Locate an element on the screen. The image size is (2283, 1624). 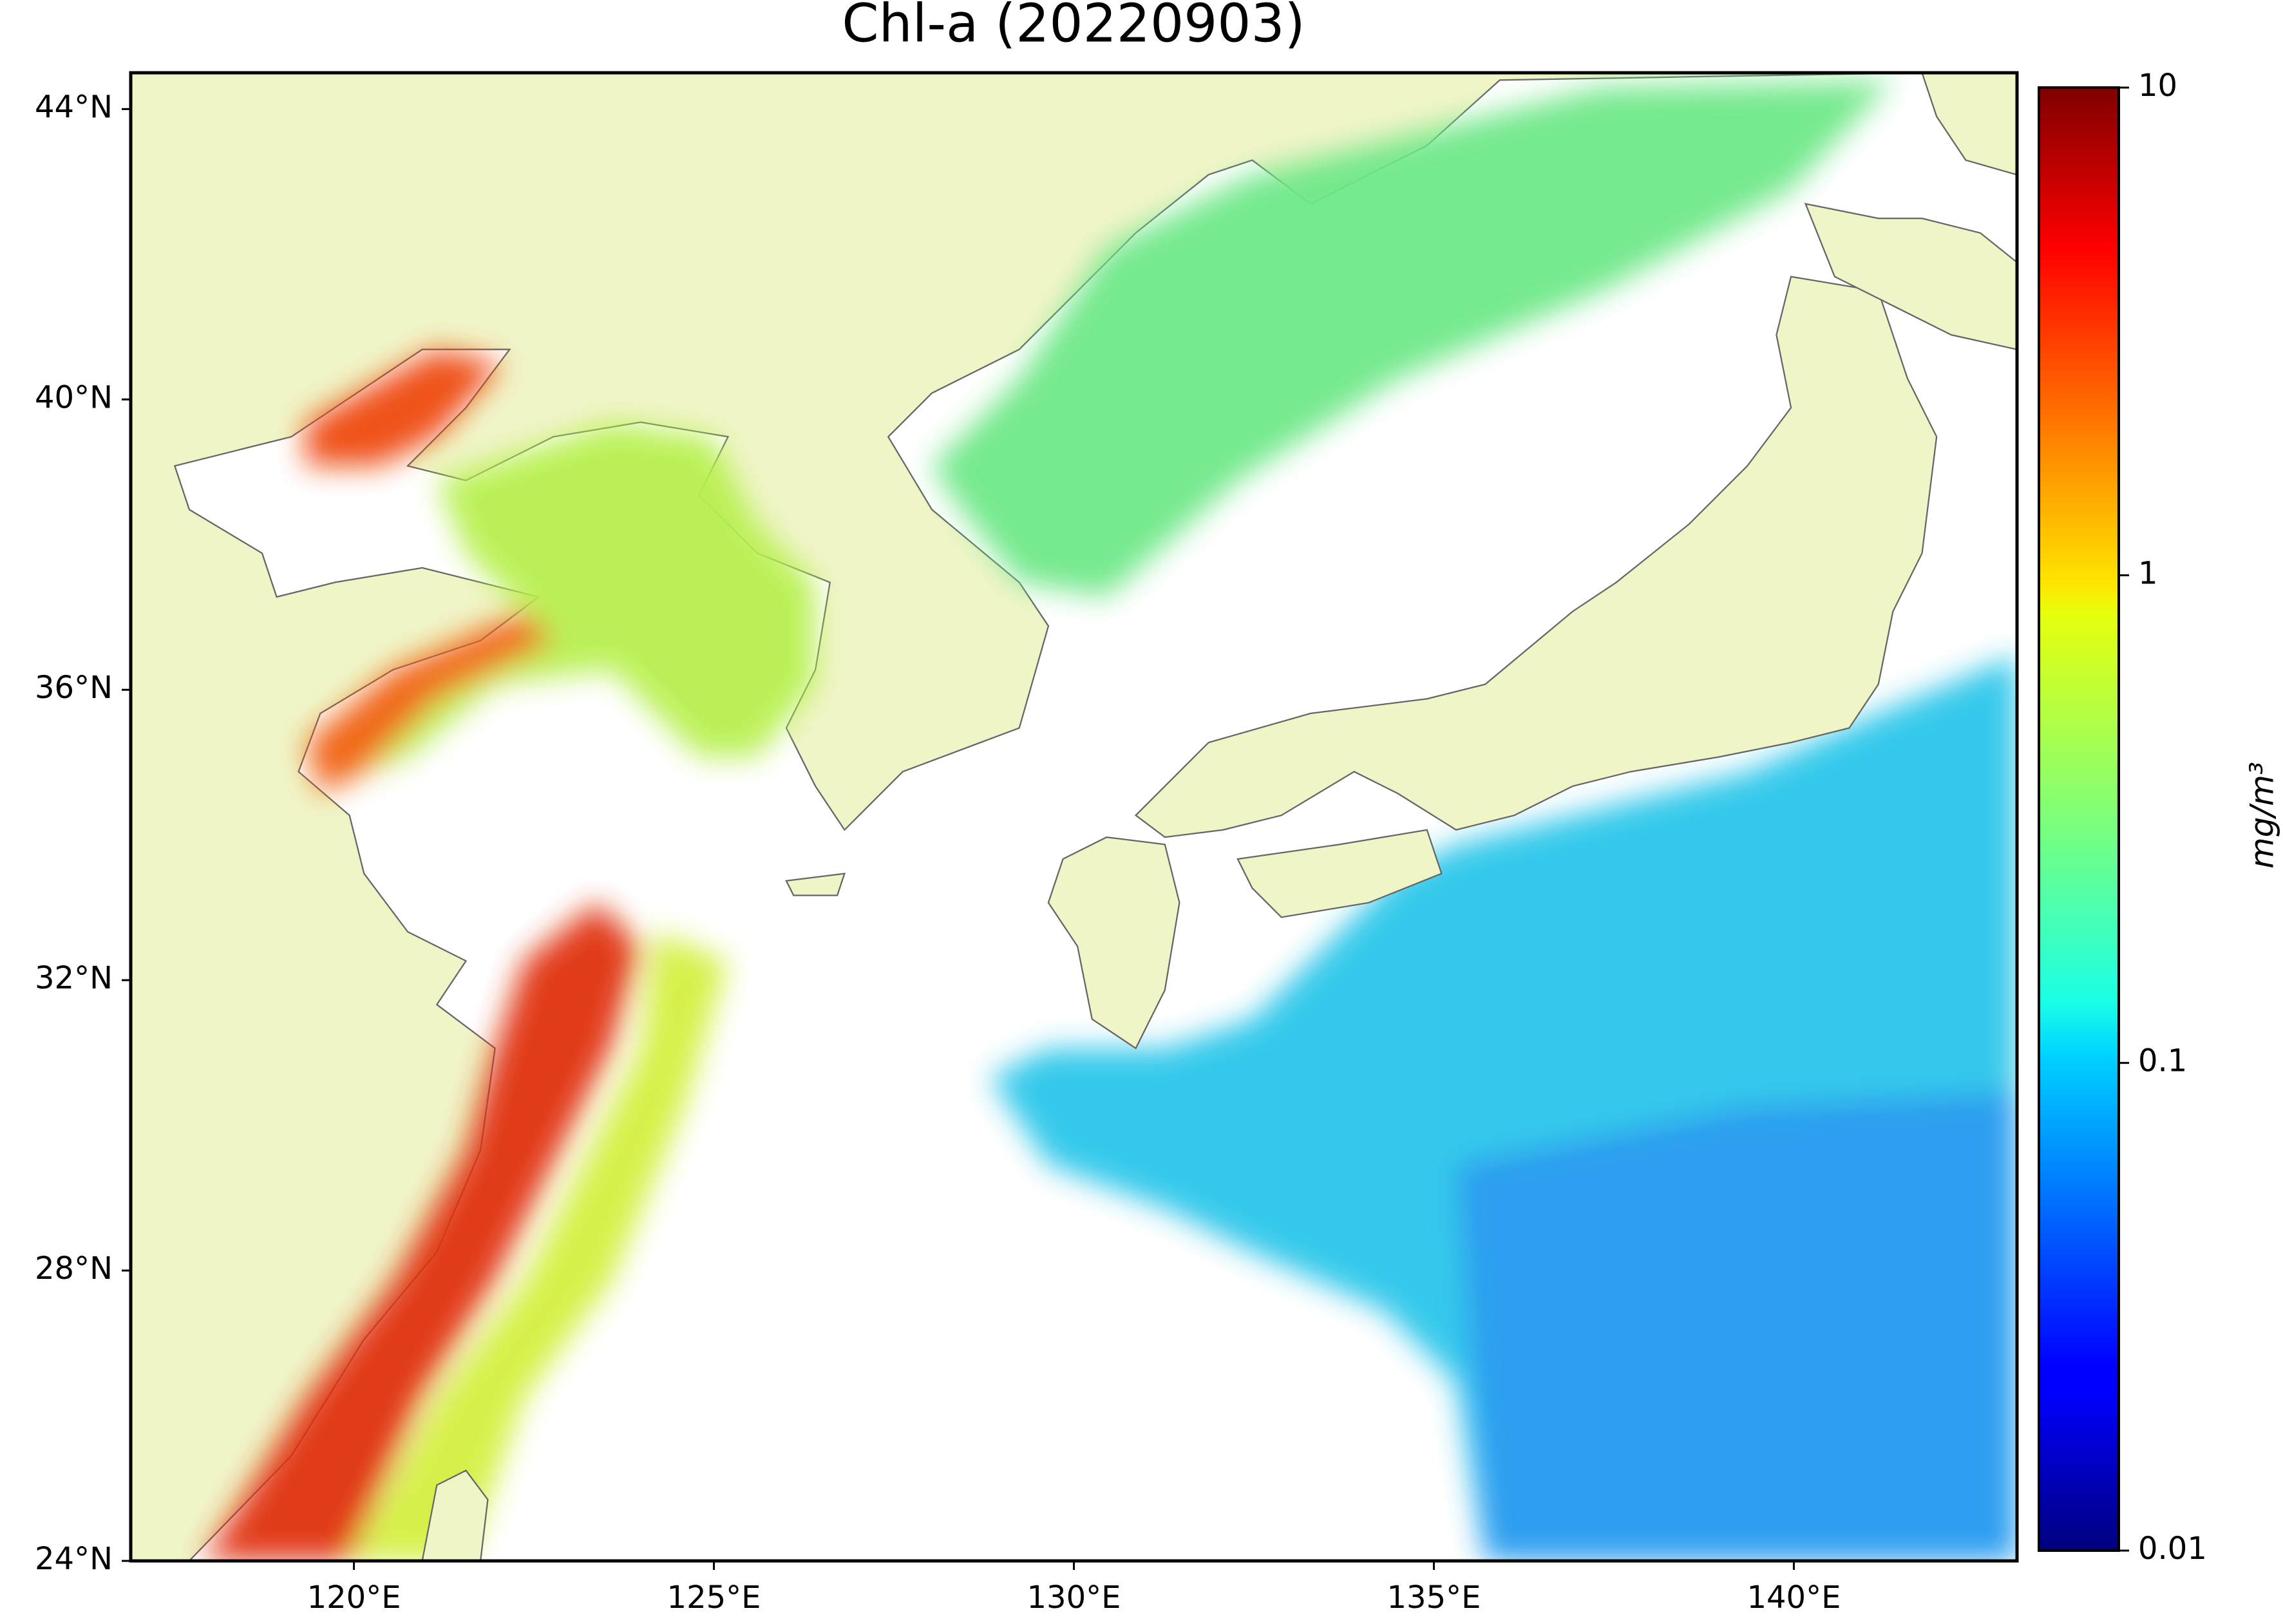
chl-sea-of-japan is located at coordinates (1412, 339).